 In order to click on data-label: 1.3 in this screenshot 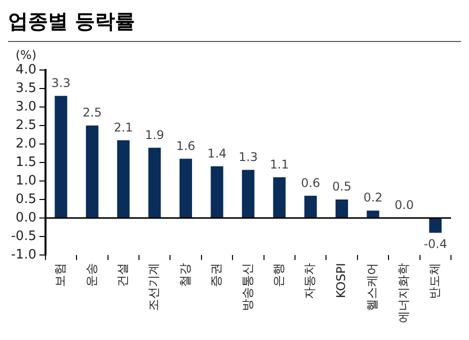, I will do `click(248, 157)`.